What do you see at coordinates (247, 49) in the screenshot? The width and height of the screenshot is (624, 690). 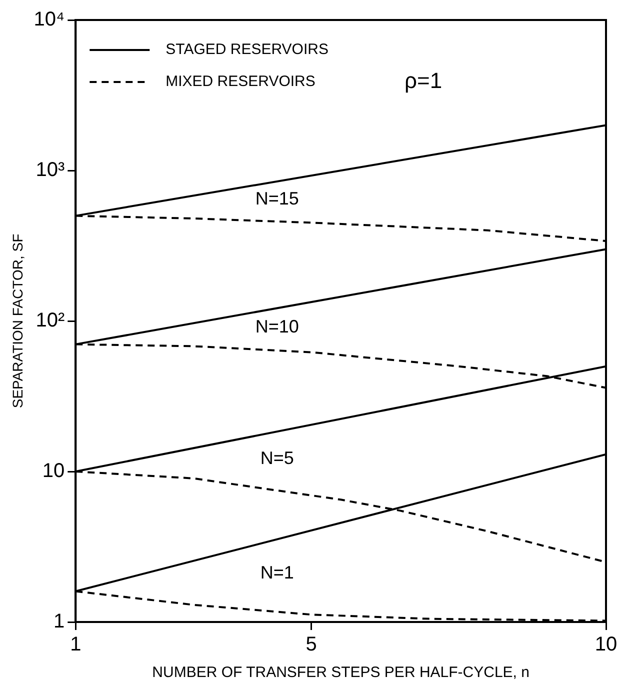 I see `legend-label: STAGED RESERVOIRS` at bounding box center [247, 49].